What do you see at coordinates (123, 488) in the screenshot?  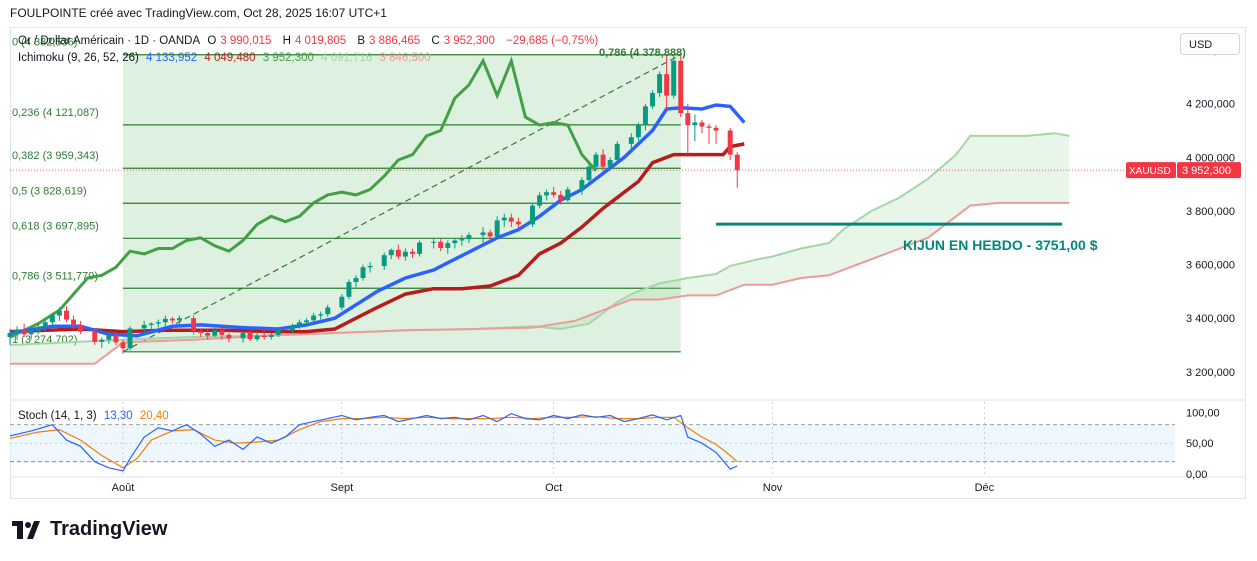 I see `x-axis-tick-label: Août` at bounding box center [123, 488].